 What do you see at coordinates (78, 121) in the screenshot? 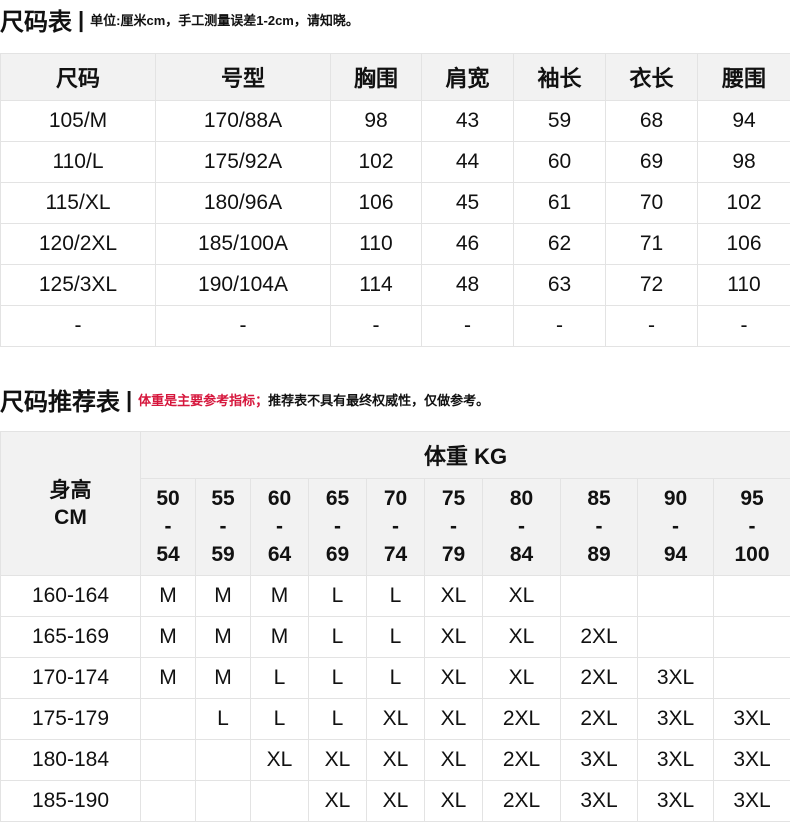
I see `table-cell: 105/M` at bounding box center [78, 121].